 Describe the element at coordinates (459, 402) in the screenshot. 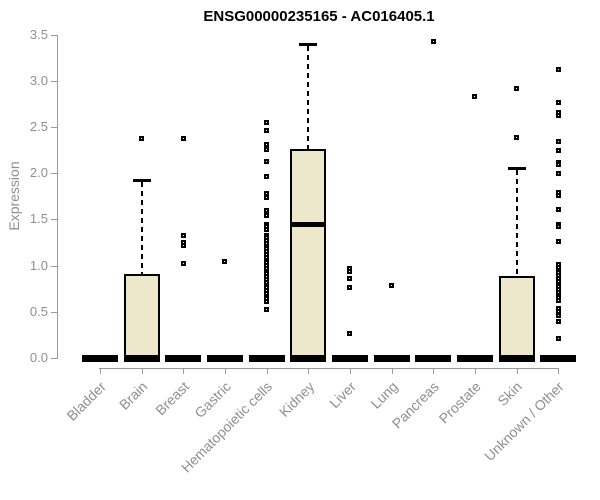

I see `x-tick-label: Prostate` at that location.